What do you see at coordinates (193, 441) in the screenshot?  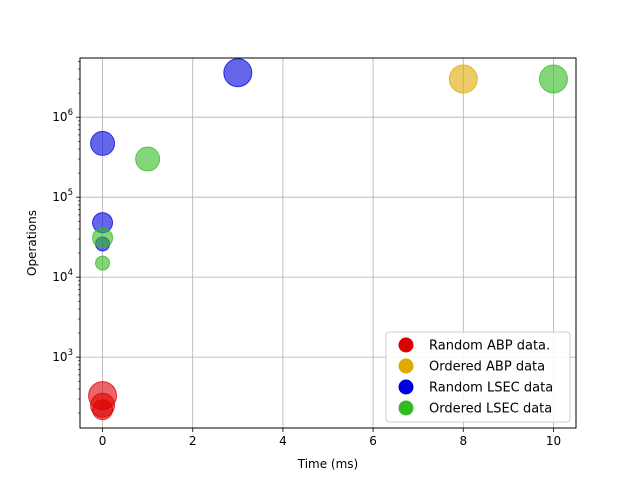 I see `x-tick-label: 2` at bounding box center [193, 441].